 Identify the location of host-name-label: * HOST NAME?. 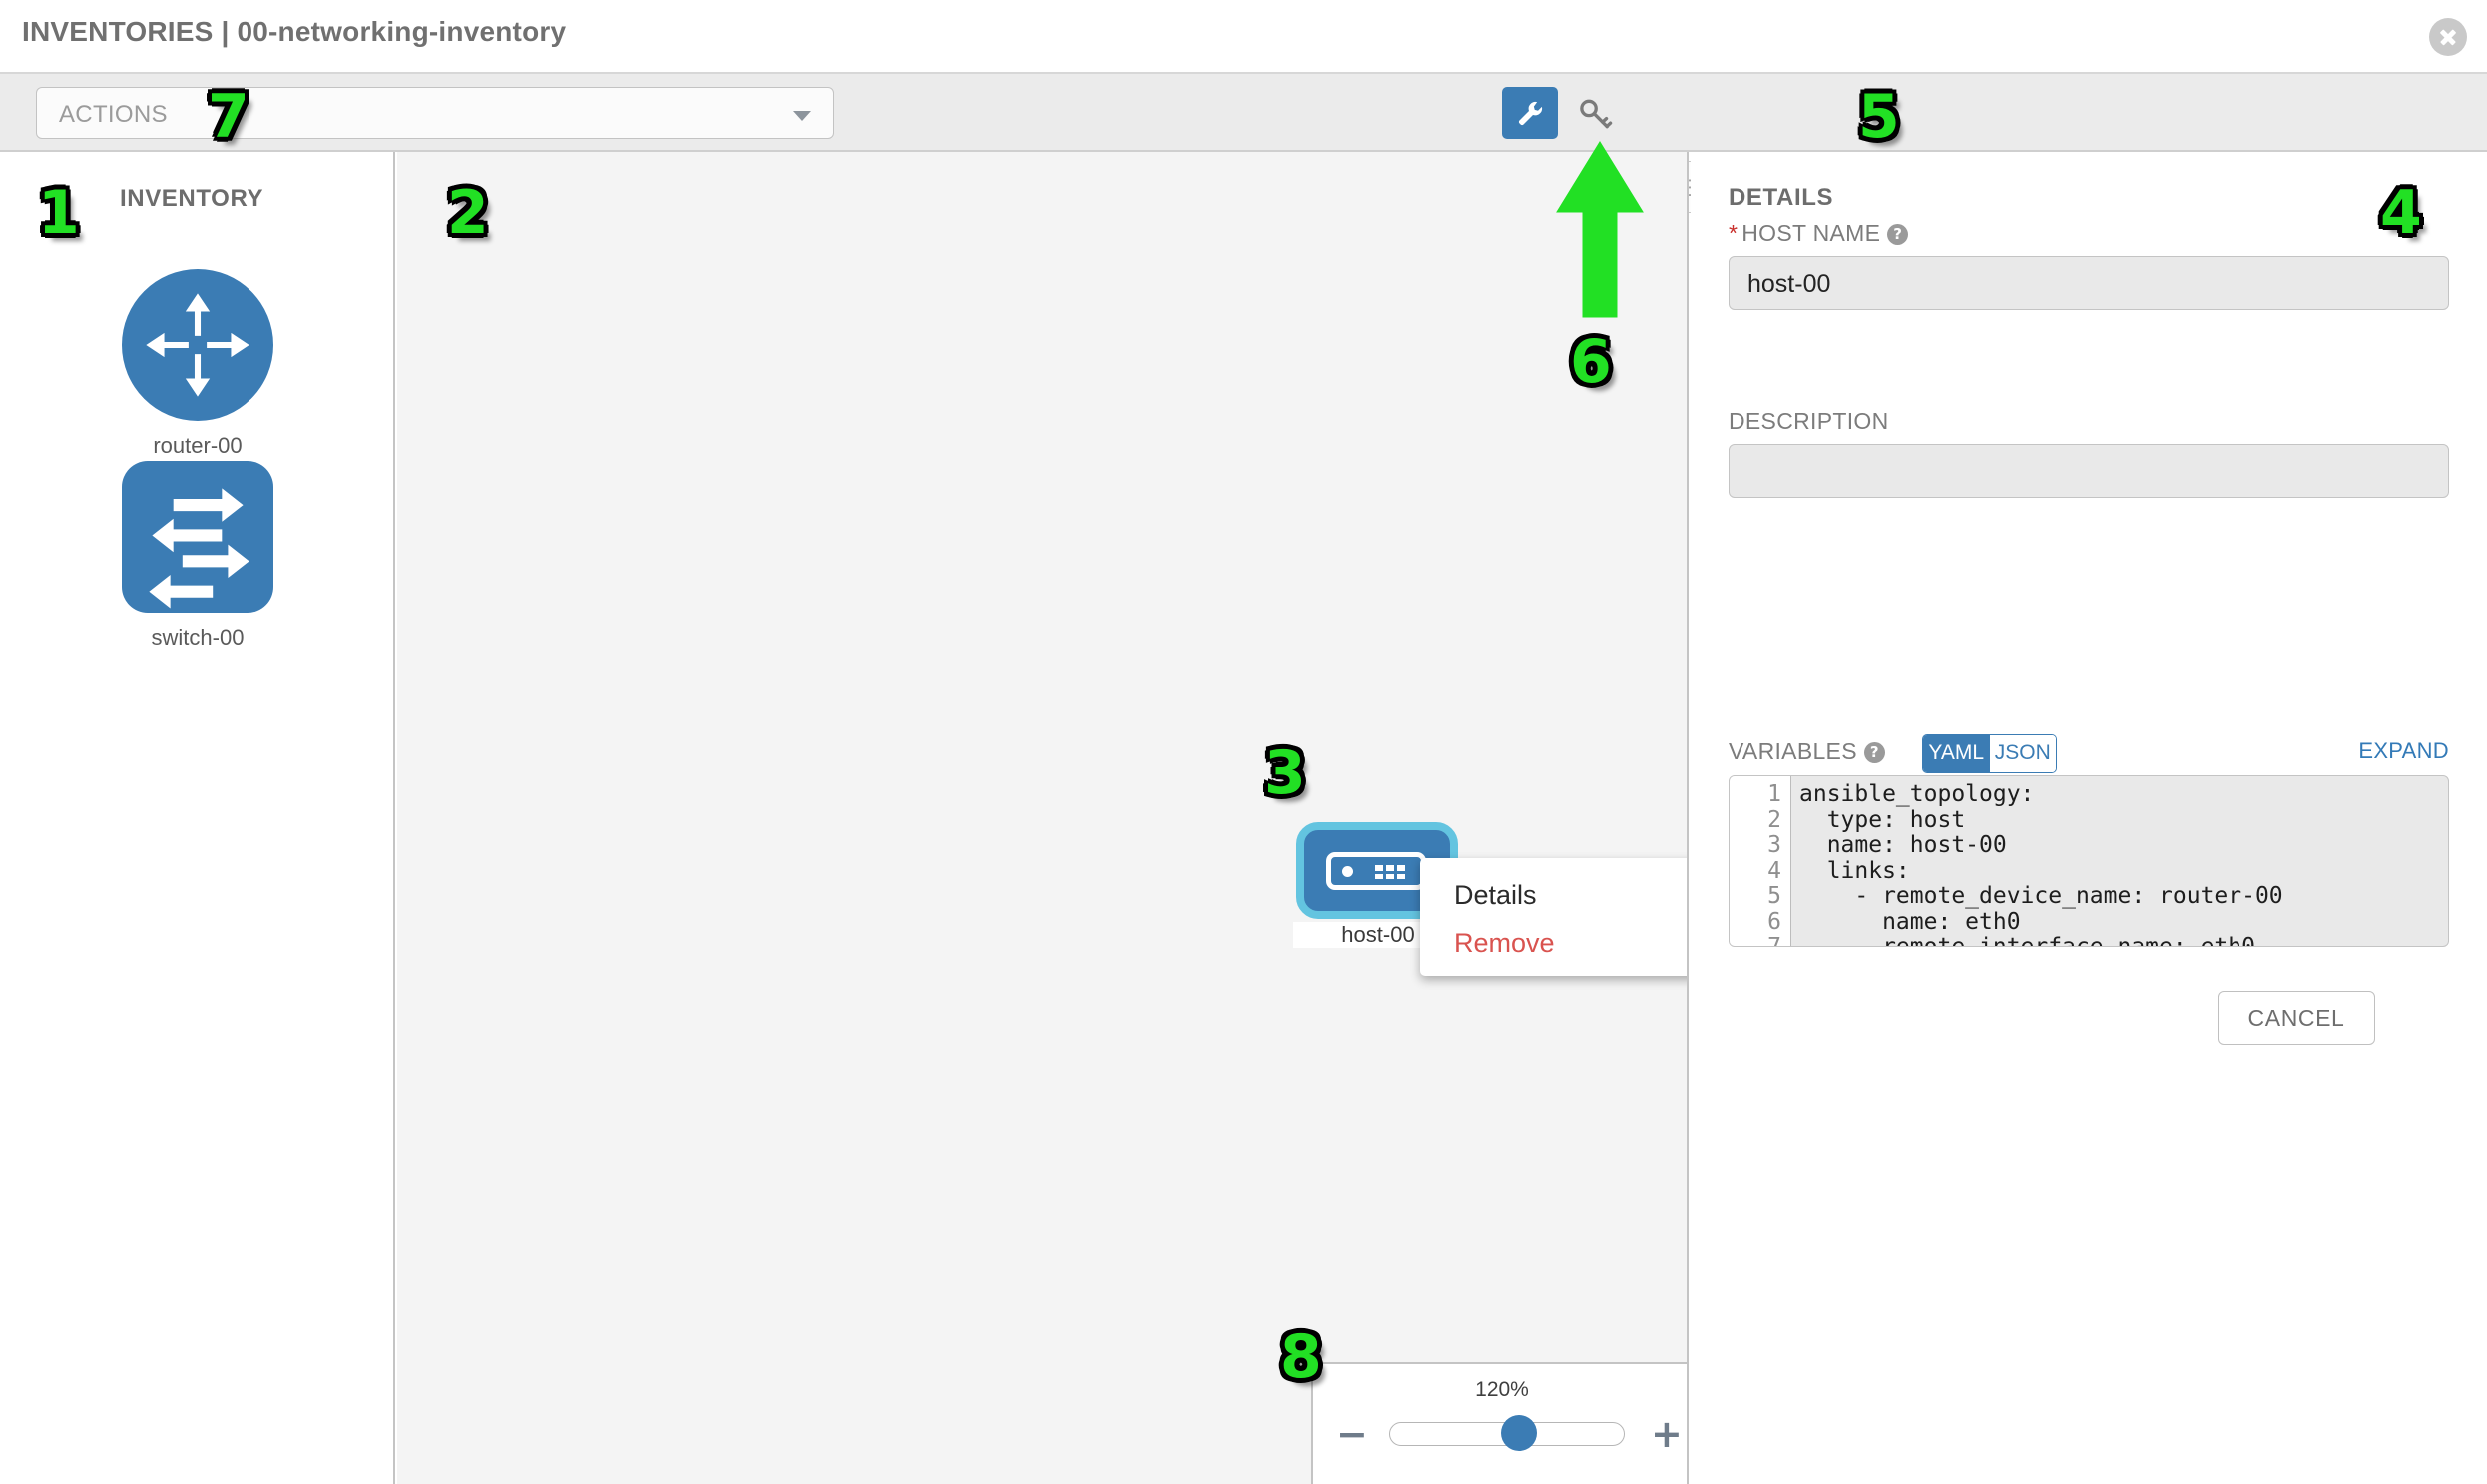
(1819, 233).